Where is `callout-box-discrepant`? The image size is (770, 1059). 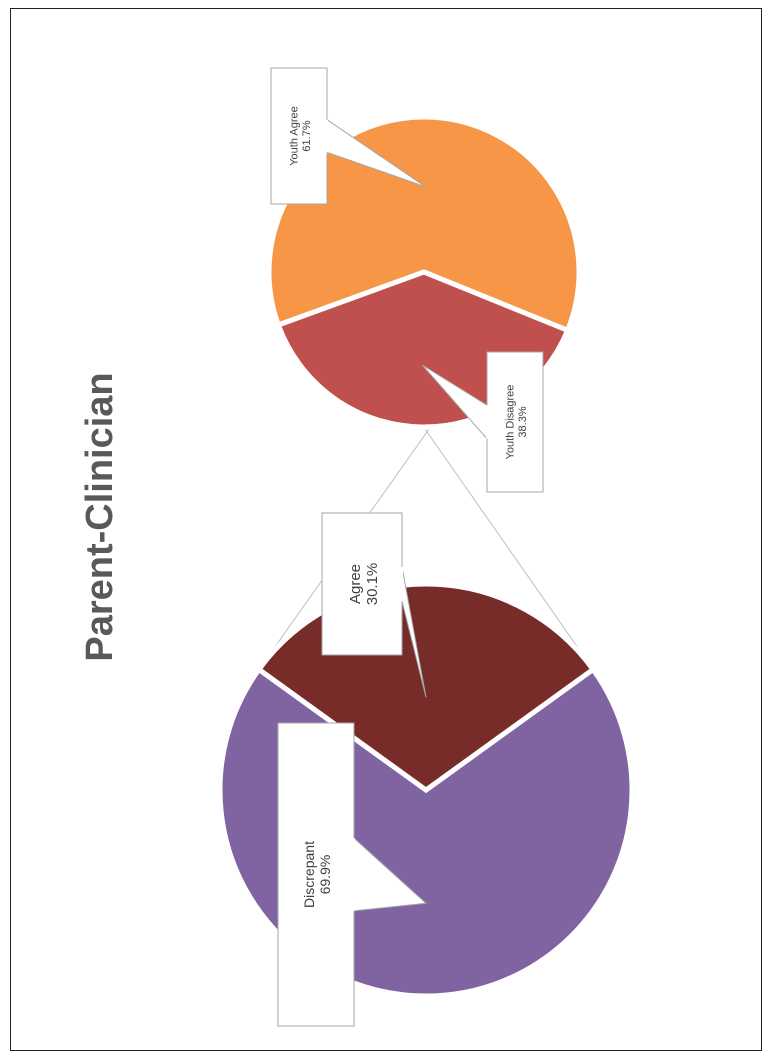 callout-box-discrepant is located at coordinates (316, 874).